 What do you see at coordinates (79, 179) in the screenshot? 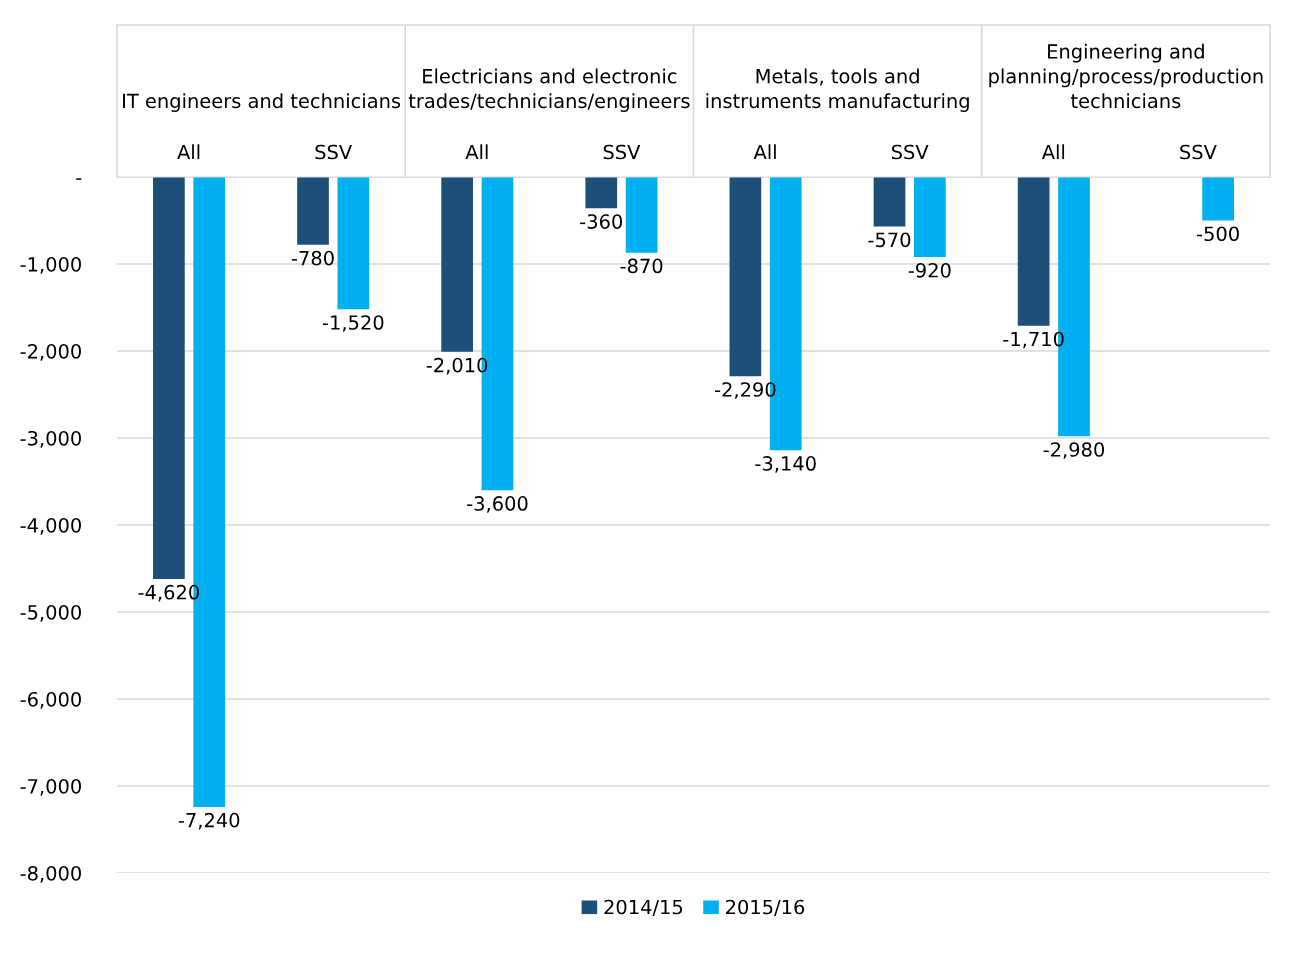
I see `y-tick-label: -` at bounding box center [79, 179].